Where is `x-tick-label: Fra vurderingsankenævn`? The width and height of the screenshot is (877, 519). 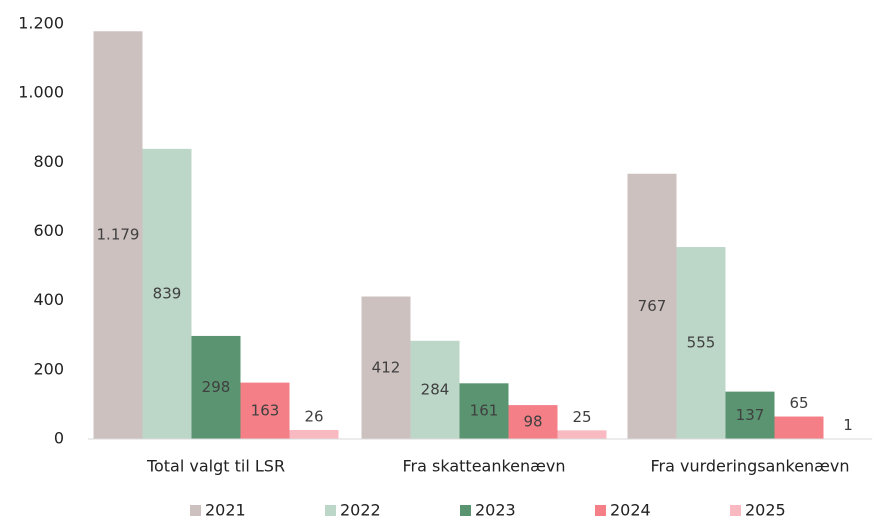 x-tick-label: Fra vurderingsankenævn is located at coordinates (749, 466).